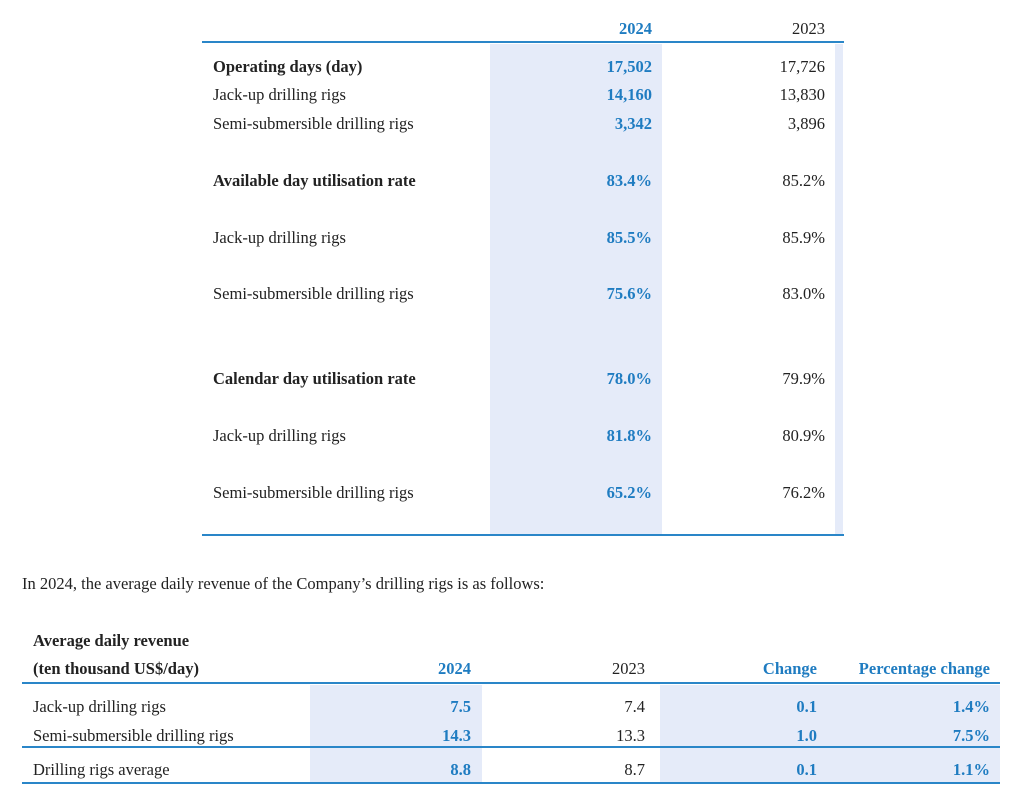  What do you see at coordinates (971, 706) in the screenshot?
I see `value-percentage-change: 1.4%` at bounding box center [971, 706].